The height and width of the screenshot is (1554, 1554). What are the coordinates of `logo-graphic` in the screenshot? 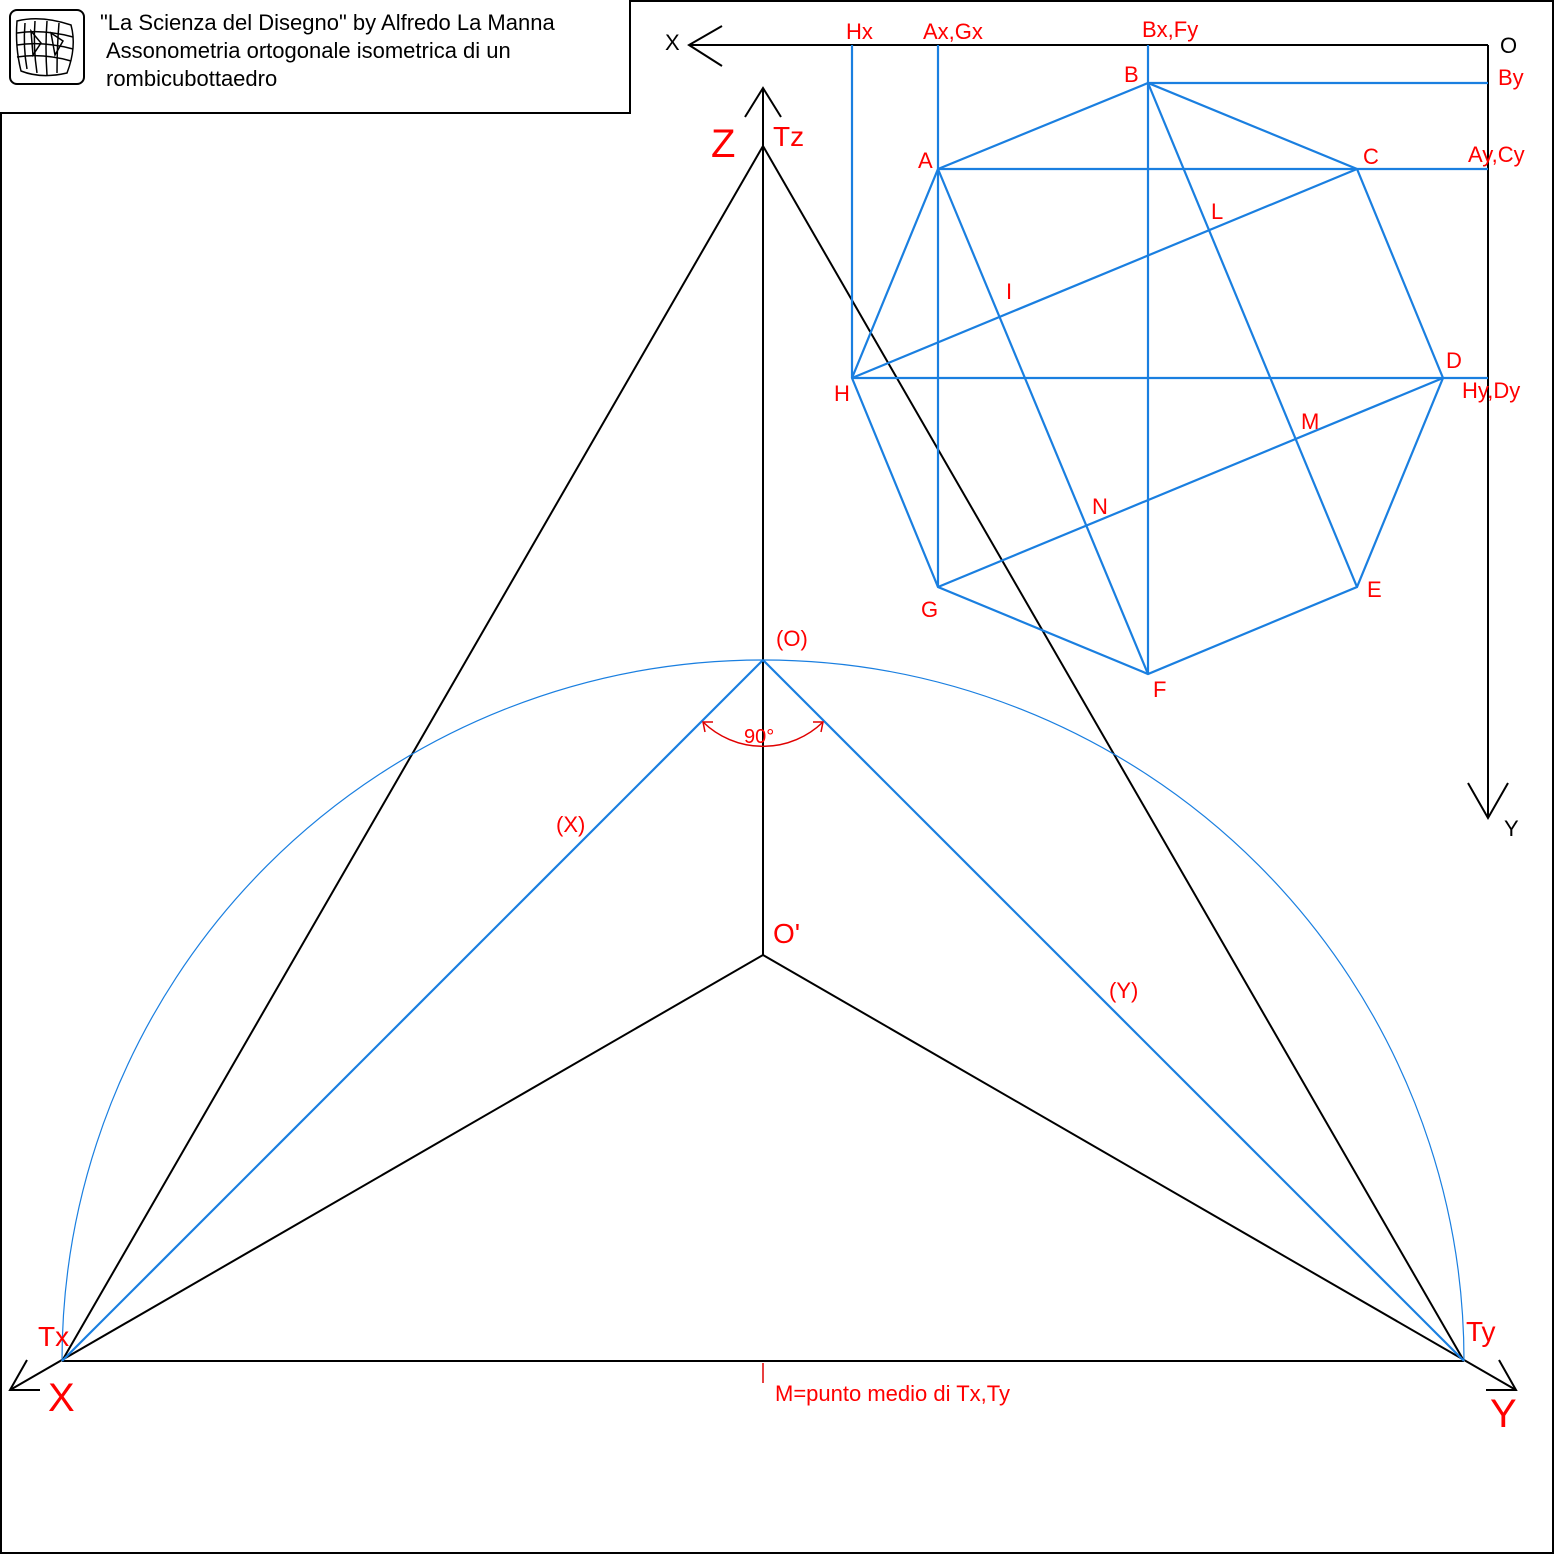 It's located at (44, 47).